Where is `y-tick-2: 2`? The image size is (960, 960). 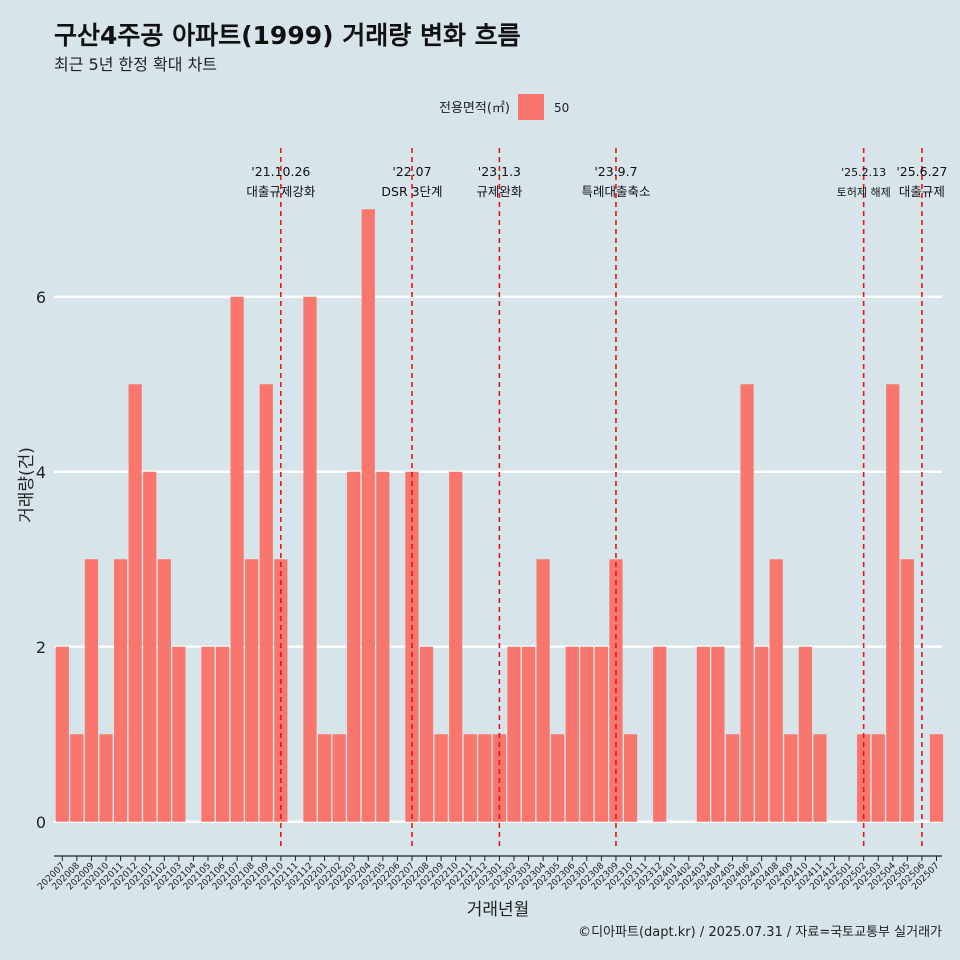 y-tick-2: 2 is located at coordinates (41, 647).